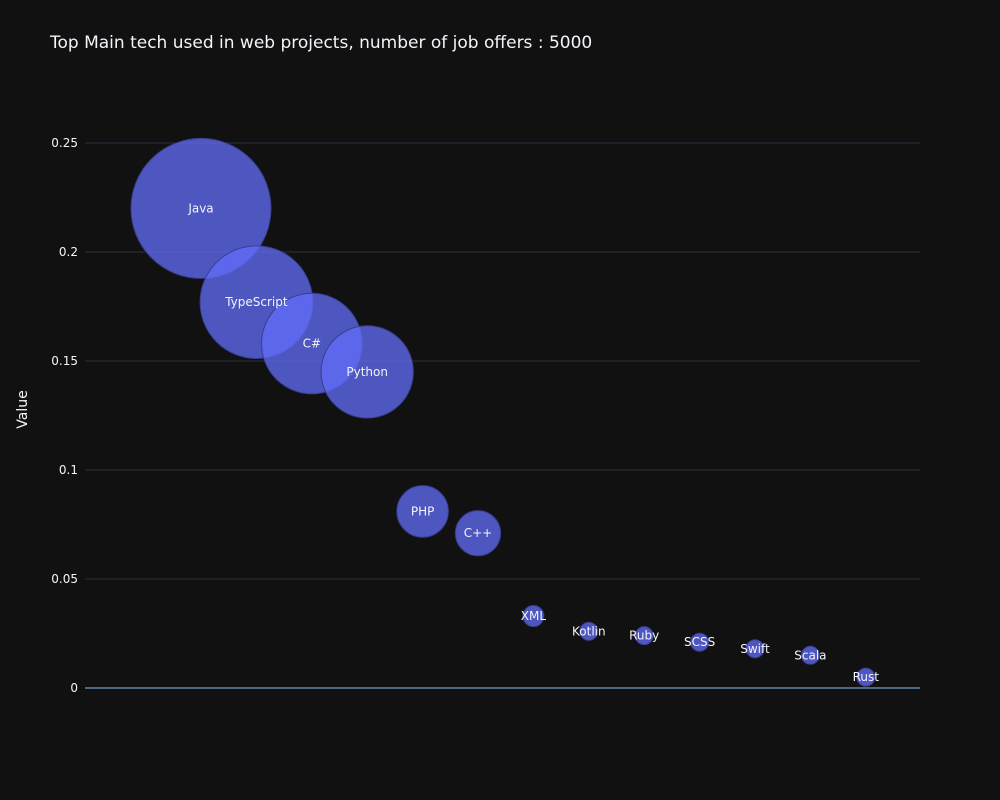  I want to click on bubble-rust, so click(866, 677).